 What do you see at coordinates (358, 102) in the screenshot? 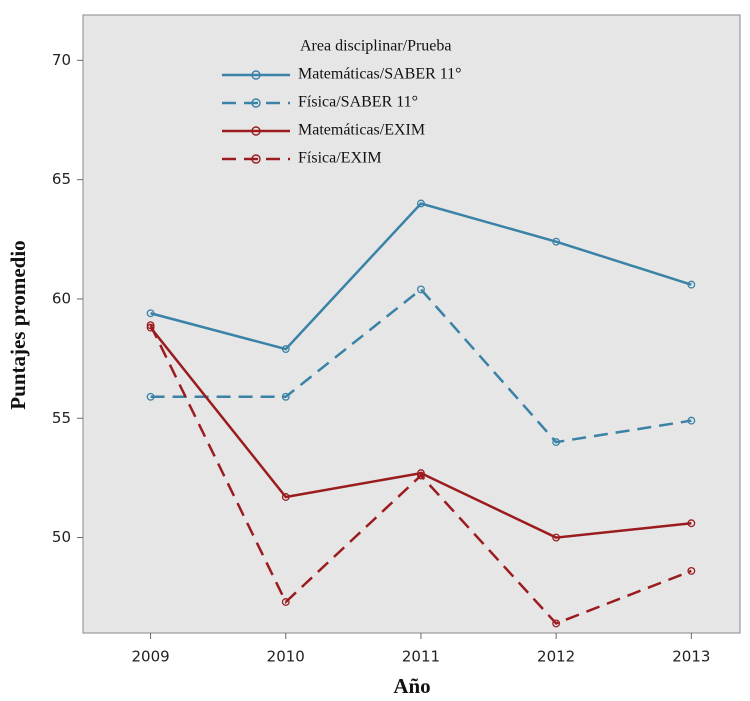
I see `legend-label: Física/SABER 11°` at bounding box center [358, 102].